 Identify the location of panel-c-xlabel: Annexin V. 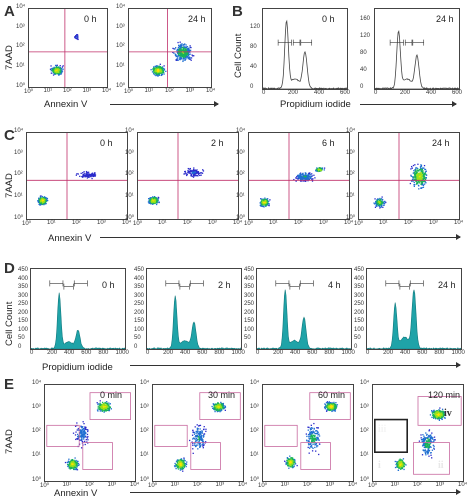
(69, 238).